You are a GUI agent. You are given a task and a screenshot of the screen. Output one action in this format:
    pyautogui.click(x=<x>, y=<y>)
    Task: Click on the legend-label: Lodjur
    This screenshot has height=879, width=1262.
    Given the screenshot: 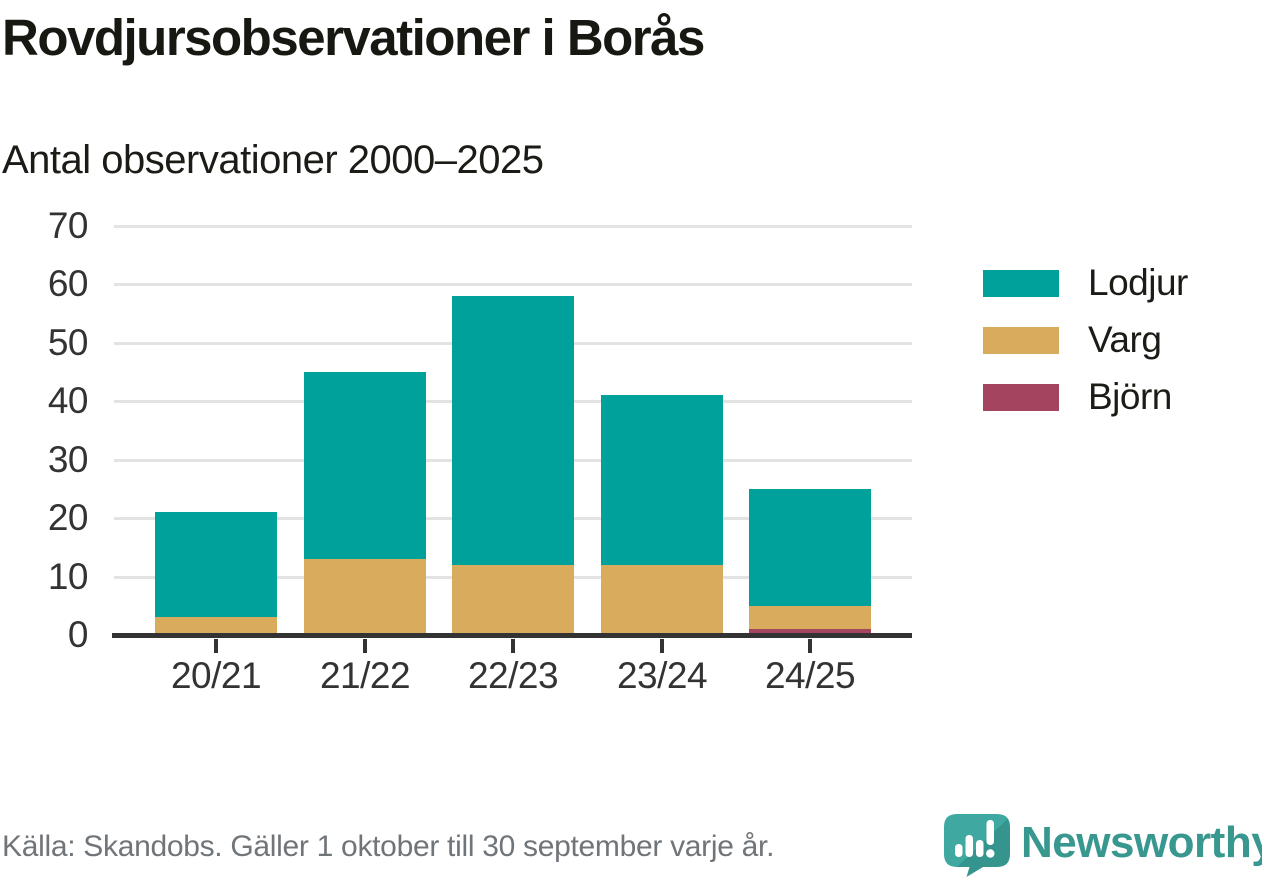 What is the action you would take?
    pyautogui.click(x=1138, y=282)
    